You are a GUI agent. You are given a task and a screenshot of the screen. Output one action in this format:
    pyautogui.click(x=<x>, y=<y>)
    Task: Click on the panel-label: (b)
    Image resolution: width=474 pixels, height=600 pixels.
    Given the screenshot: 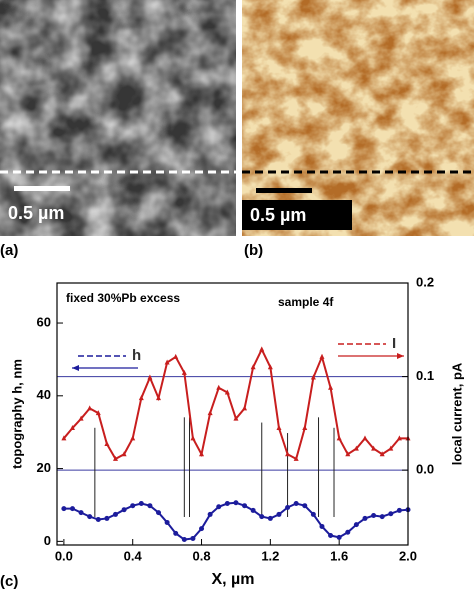 What is the action you would take?
    pyautogui.click(x=253, y=250)
    